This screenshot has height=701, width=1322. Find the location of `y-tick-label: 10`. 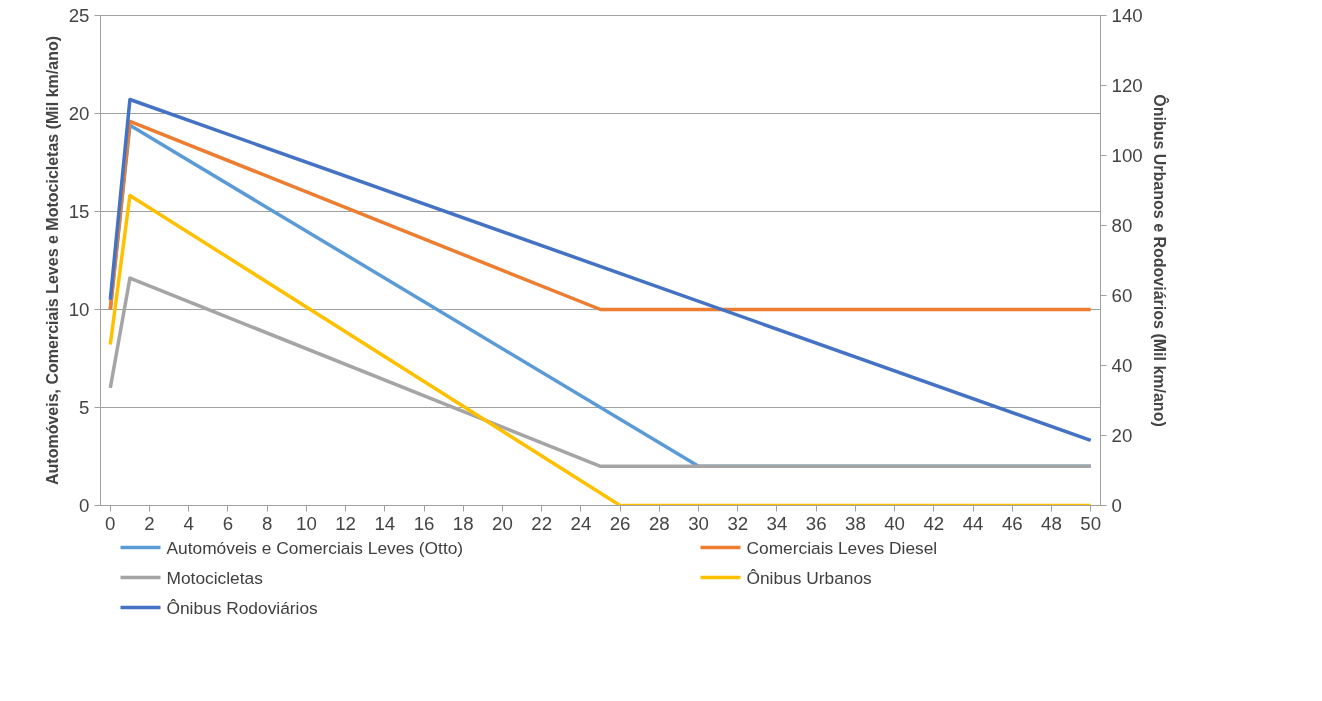

y-tick-label: 10 is located at coordinates (79, 309).